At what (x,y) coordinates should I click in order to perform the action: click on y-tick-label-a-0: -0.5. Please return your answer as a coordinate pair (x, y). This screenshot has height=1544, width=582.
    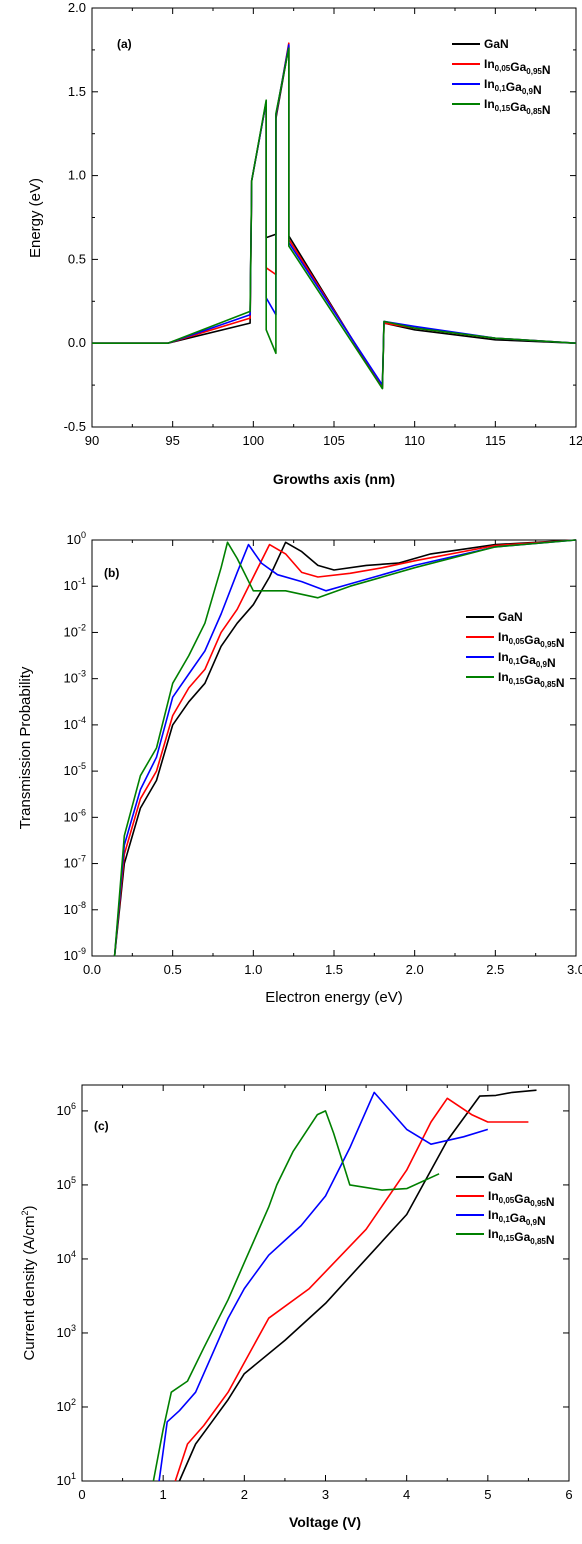
    Looking at the image, I should click on (75, 426).